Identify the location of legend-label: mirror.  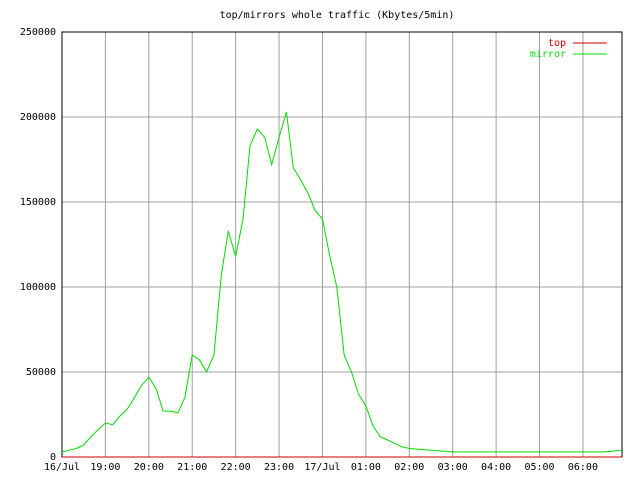
(548, 54).